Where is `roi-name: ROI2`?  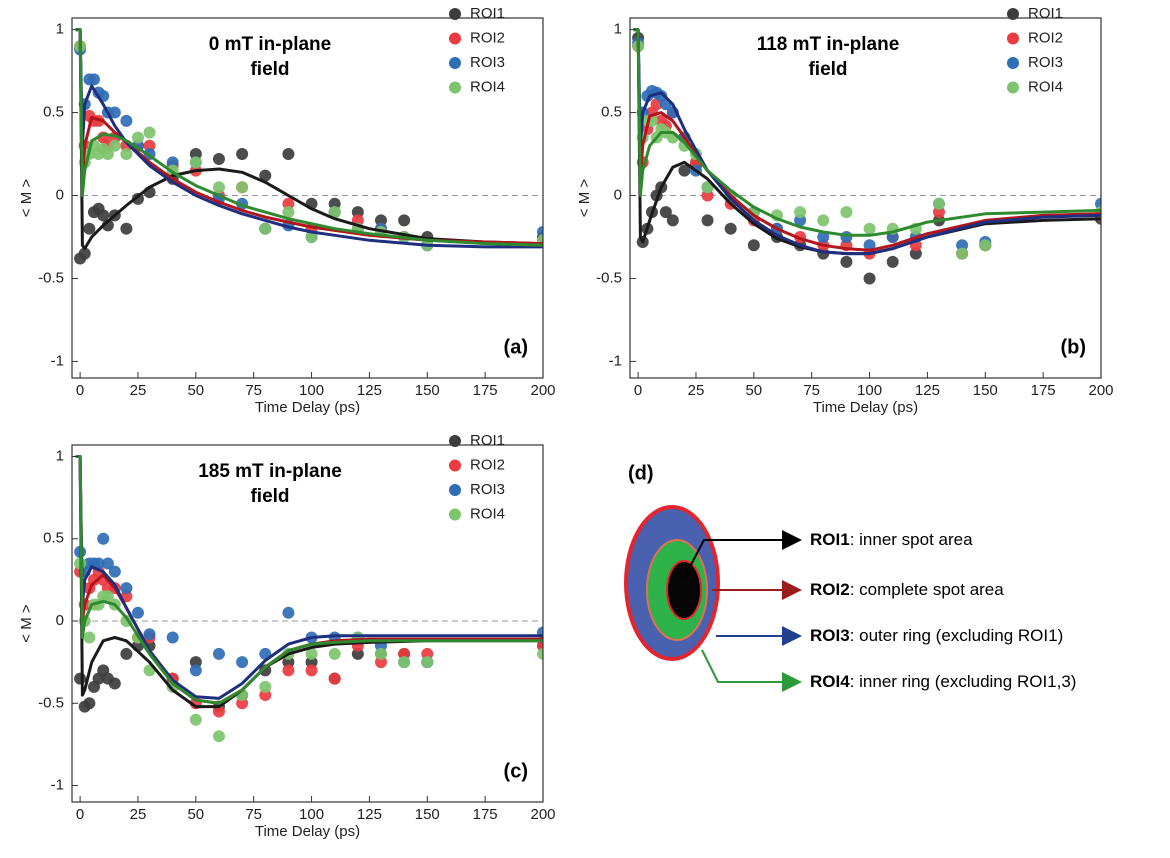 roi-name: ROI2 is located at coordinates (830, 589).